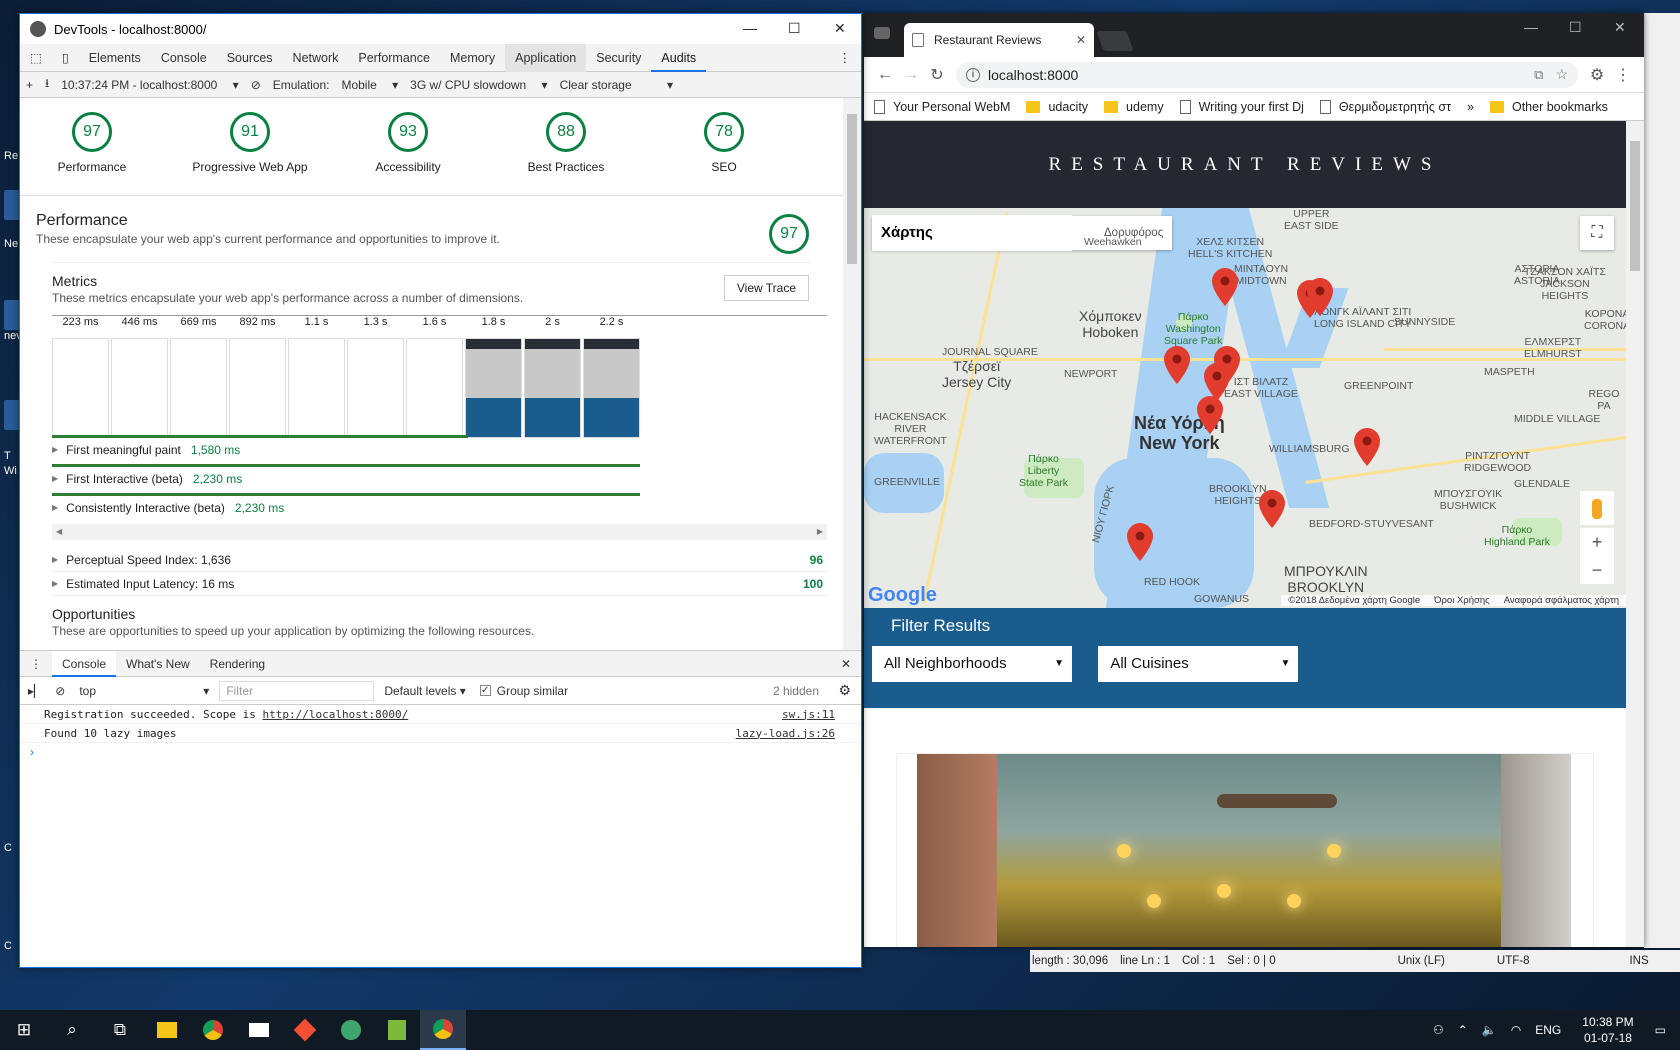 The height and width of the screenshot is (1050, 1680). I want to click on tab-application: Application, so click(546, 57).